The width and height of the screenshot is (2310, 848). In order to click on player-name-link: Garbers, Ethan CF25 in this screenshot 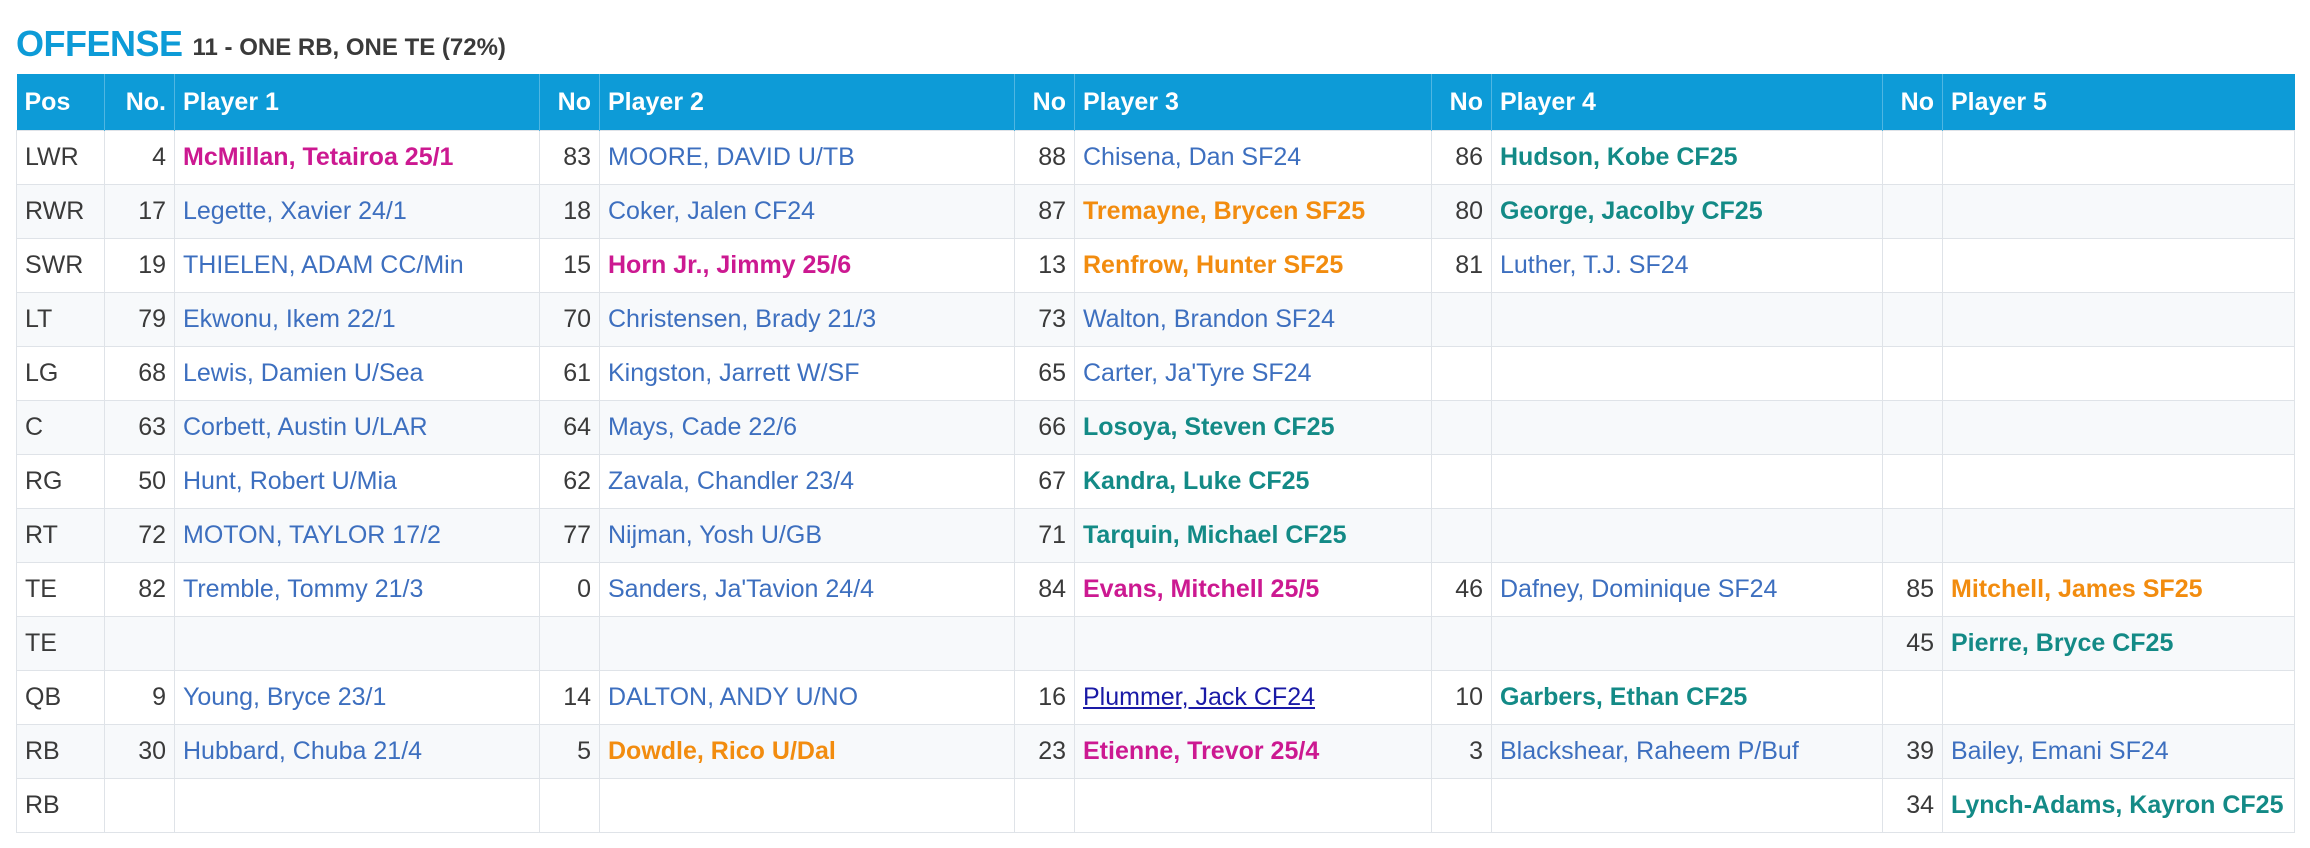, I will do `click(1624, 697)`.